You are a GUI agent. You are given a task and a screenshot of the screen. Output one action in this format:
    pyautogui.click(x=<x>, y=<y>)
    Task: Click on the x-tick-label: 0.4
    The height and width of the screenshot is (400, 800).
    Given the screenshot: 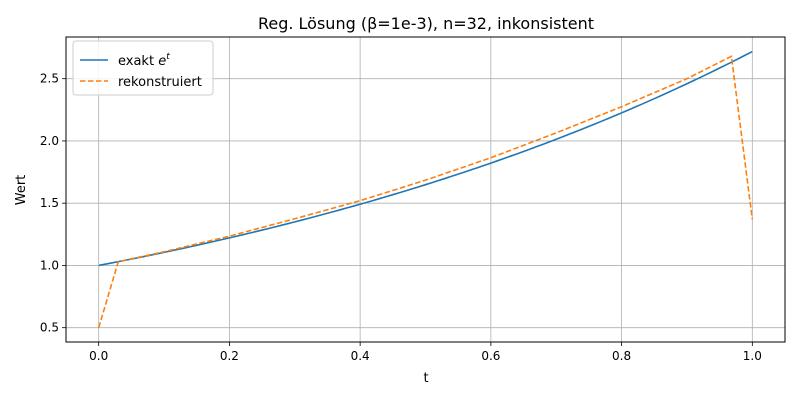 What is the action you would take?
    pyautogui.click(x=360, y=356)
    